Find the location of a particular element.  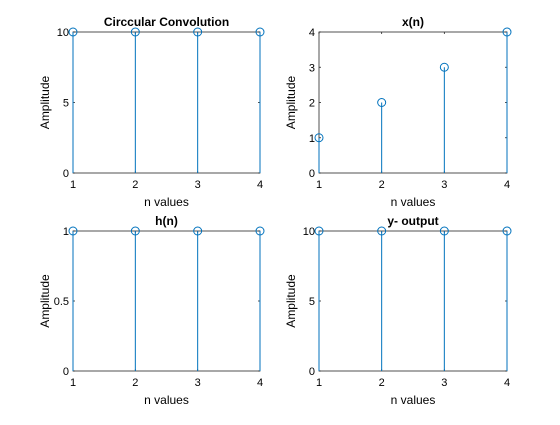

subplot-title: h(n) is located at coordinates (166, 221).